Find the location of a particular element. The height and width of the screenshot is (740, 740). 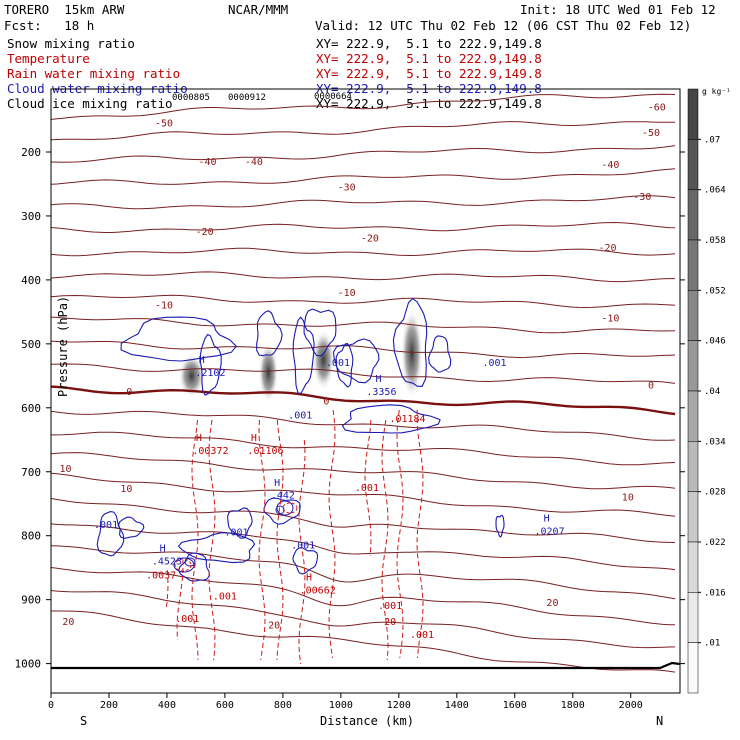

cloud-water-label: .2102 is located at coordinates (210, 373).